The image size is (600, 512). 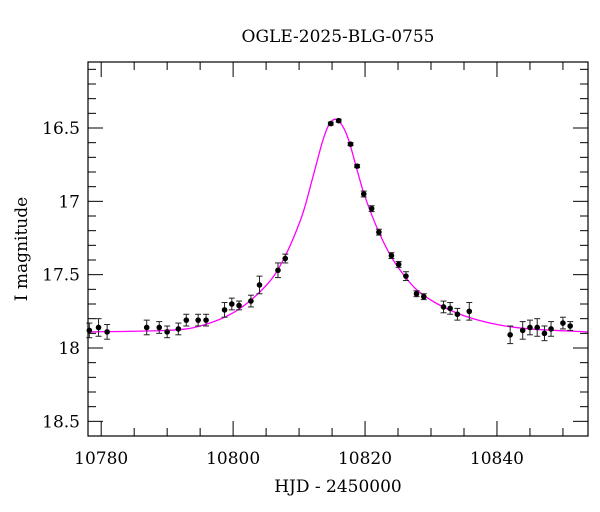 What do you see at coordinates (61, 129) in the screenshot?
I see `y-tick-label: 16.5` at bounding box center [61, 129].